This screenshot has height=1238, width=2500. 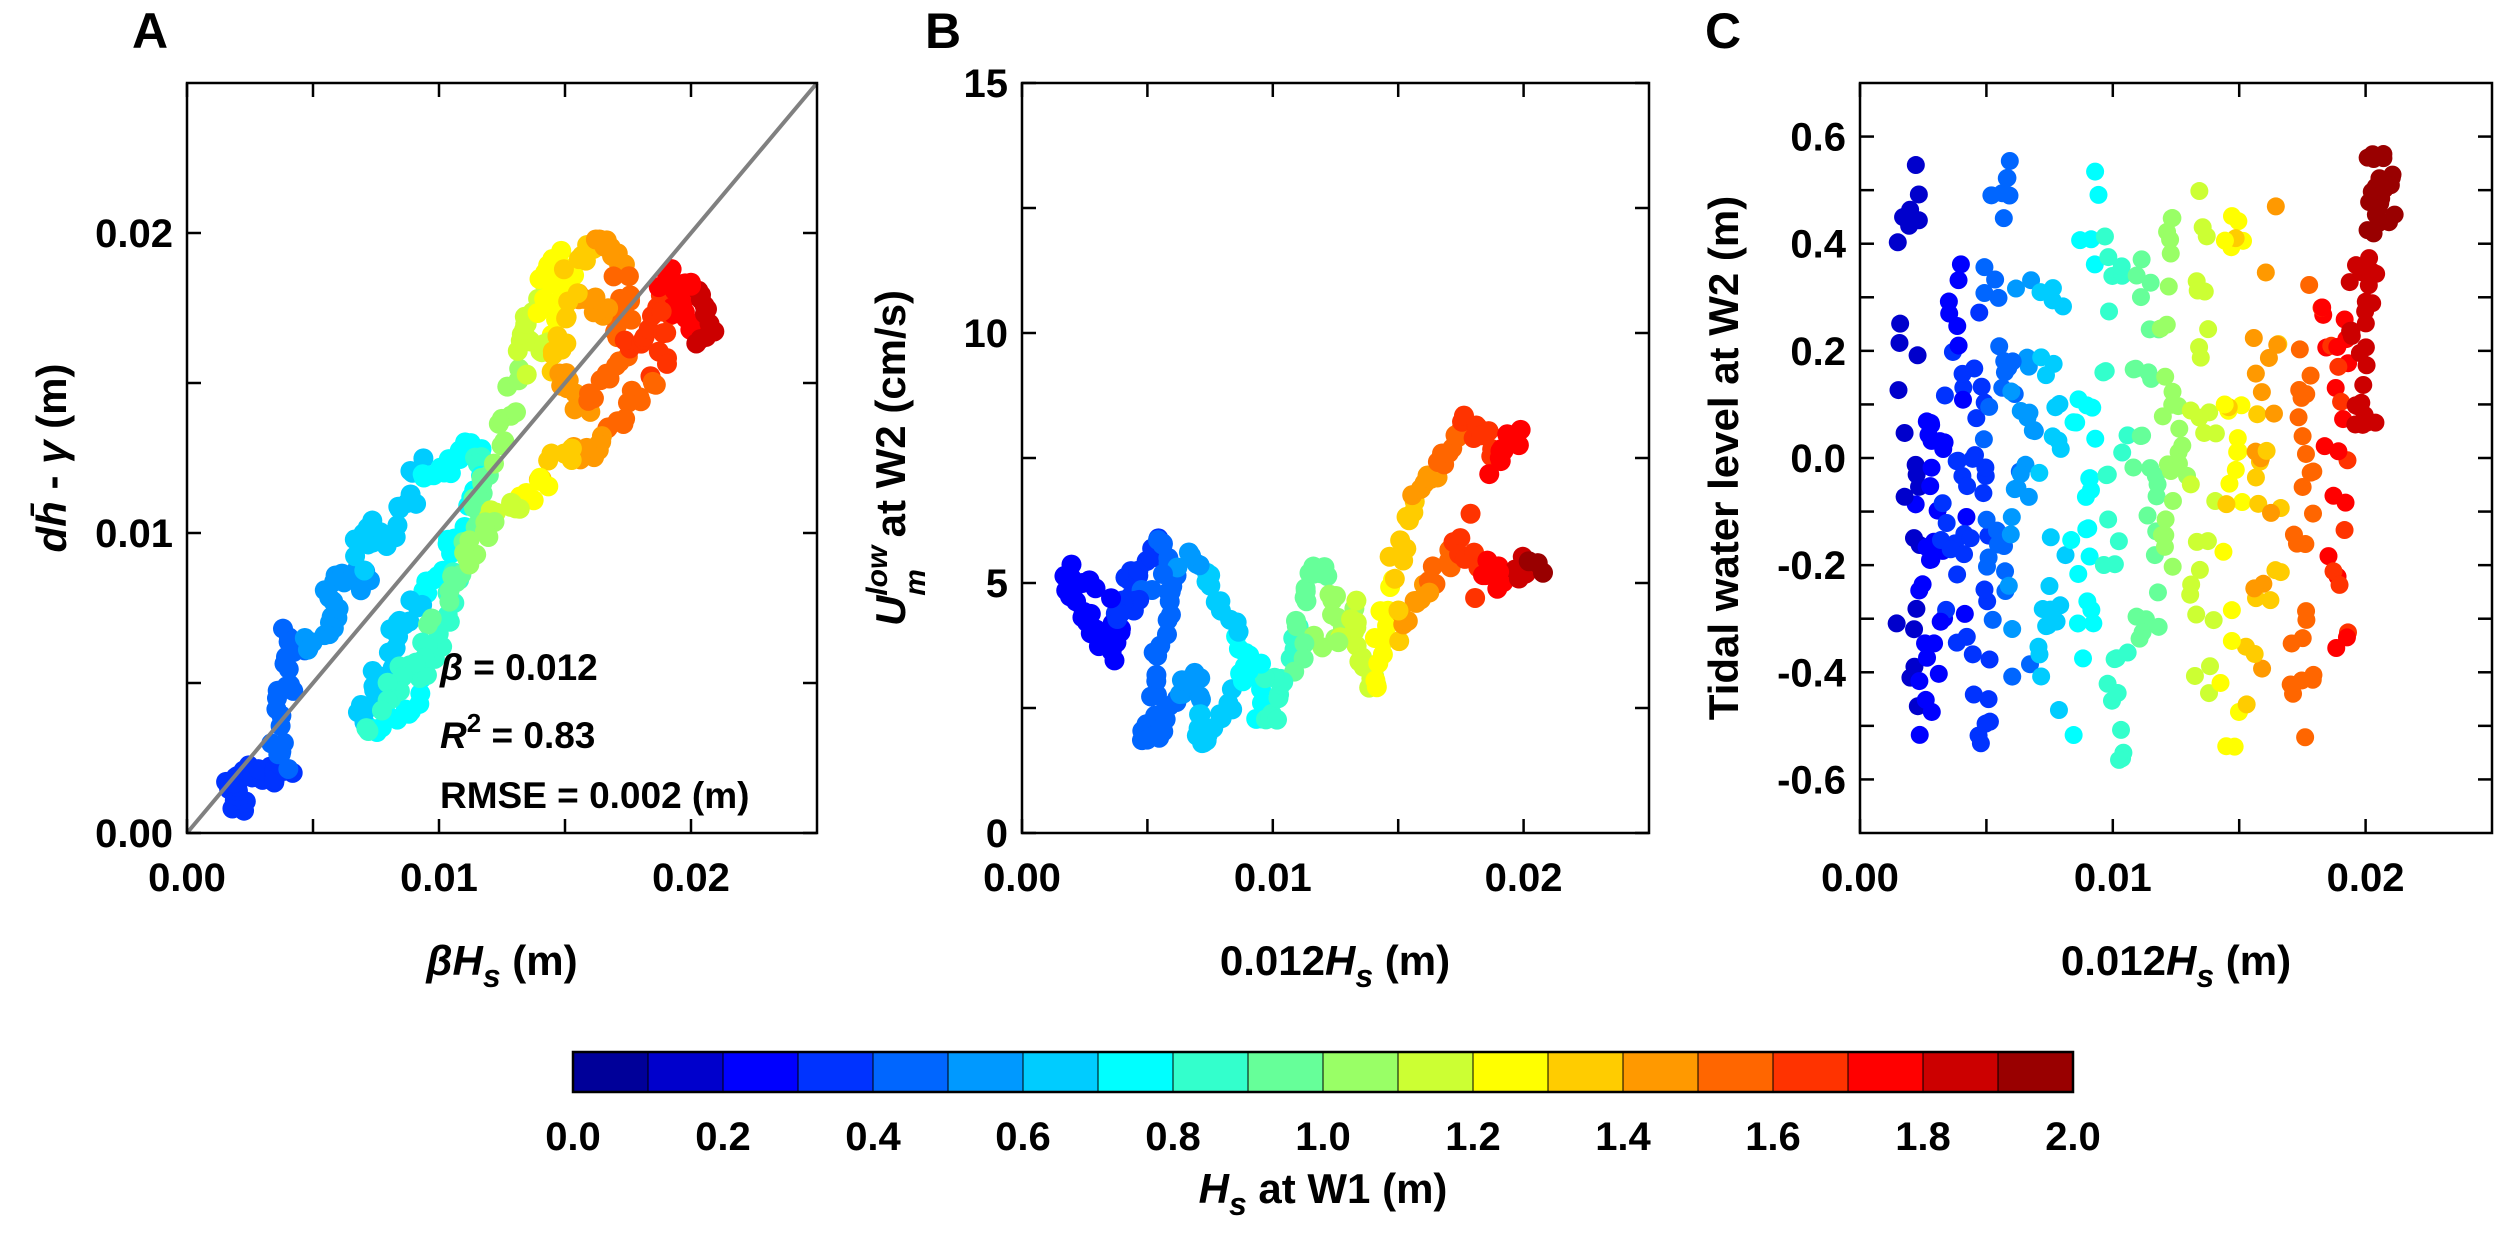 What do you see at coordinates (1335, 965) in the screenshot?
I see `panel-b-xlabel: 0.012Hs (m)` at bounding box center [1335, 965].